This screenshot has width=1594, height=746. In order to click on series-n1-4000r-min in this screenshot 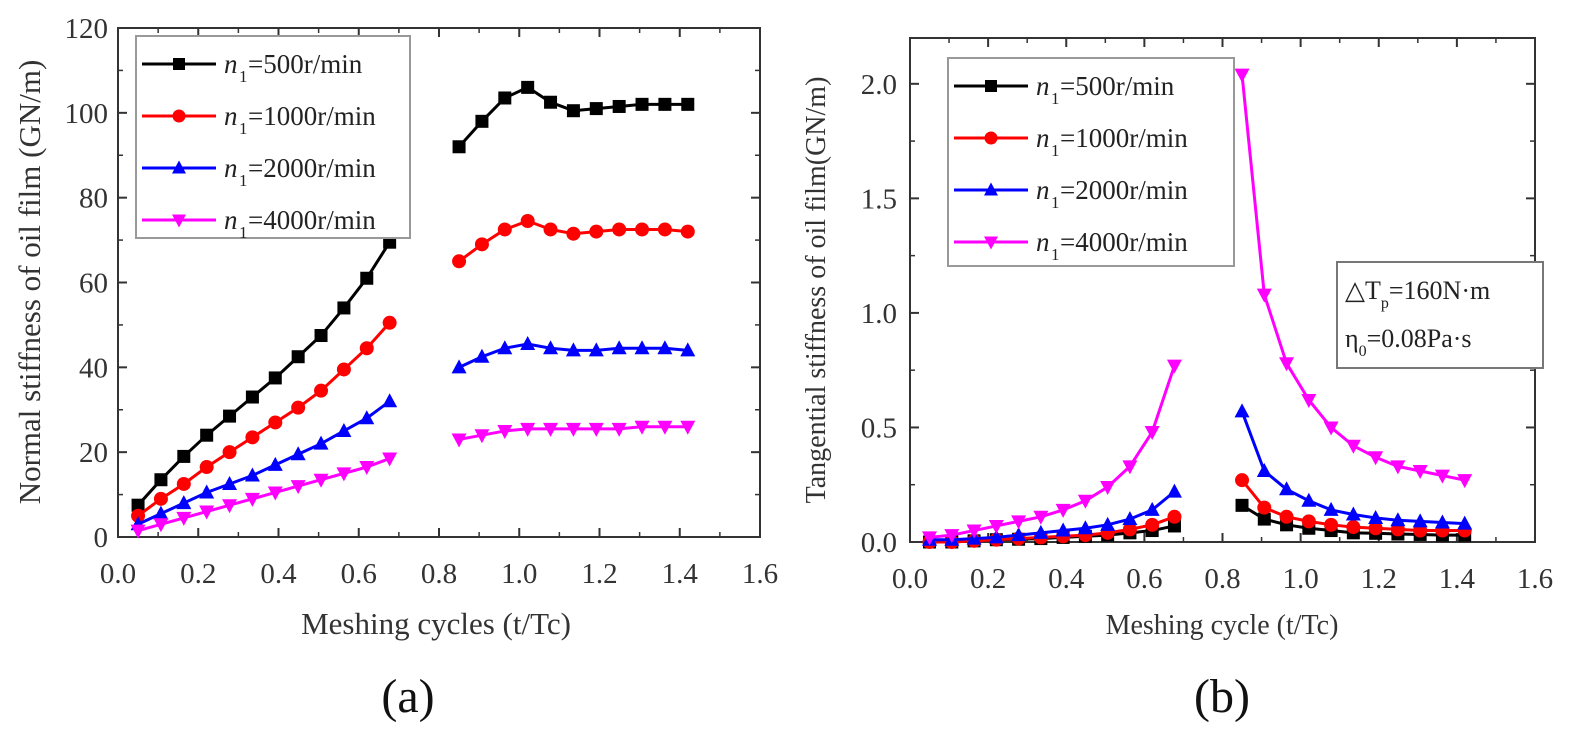, I will do `click(413, 479)`.